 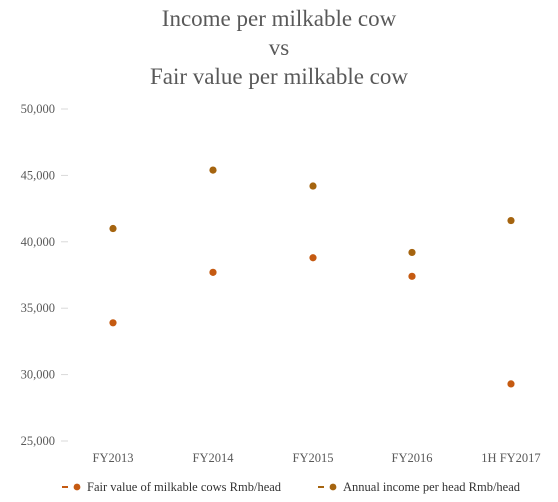 I want to click on x-axis: FY2013 FY2014 FY2015 FY2016 1H FY2017, so click(x=317, y=458).